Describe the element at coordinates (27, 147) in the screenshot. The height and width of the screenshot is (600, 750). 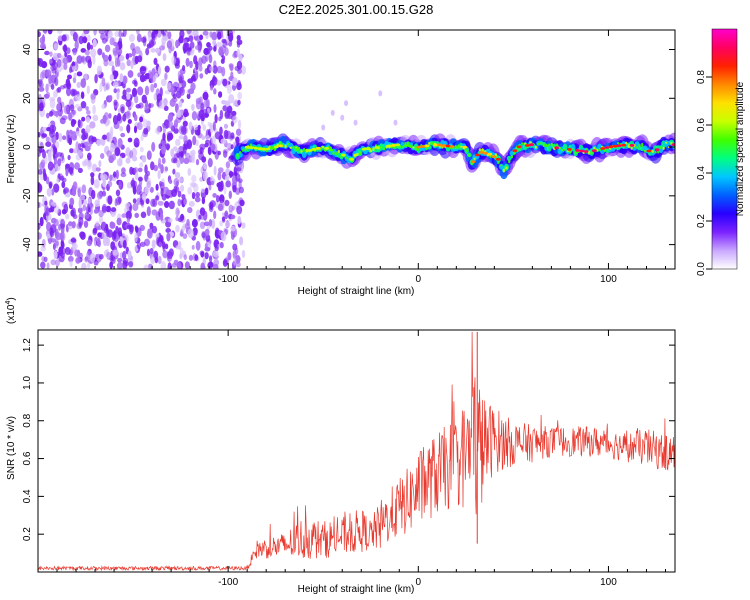
I see `y-tick-label: 0` at that location.